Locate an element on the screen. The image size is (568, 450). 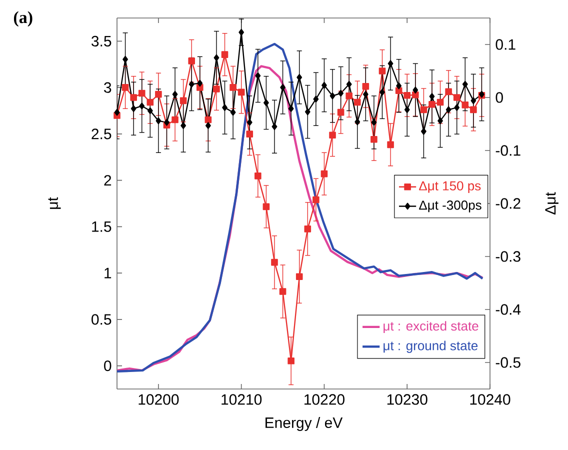
x-tick-label: 10210 is located at coordinates (242, 399).